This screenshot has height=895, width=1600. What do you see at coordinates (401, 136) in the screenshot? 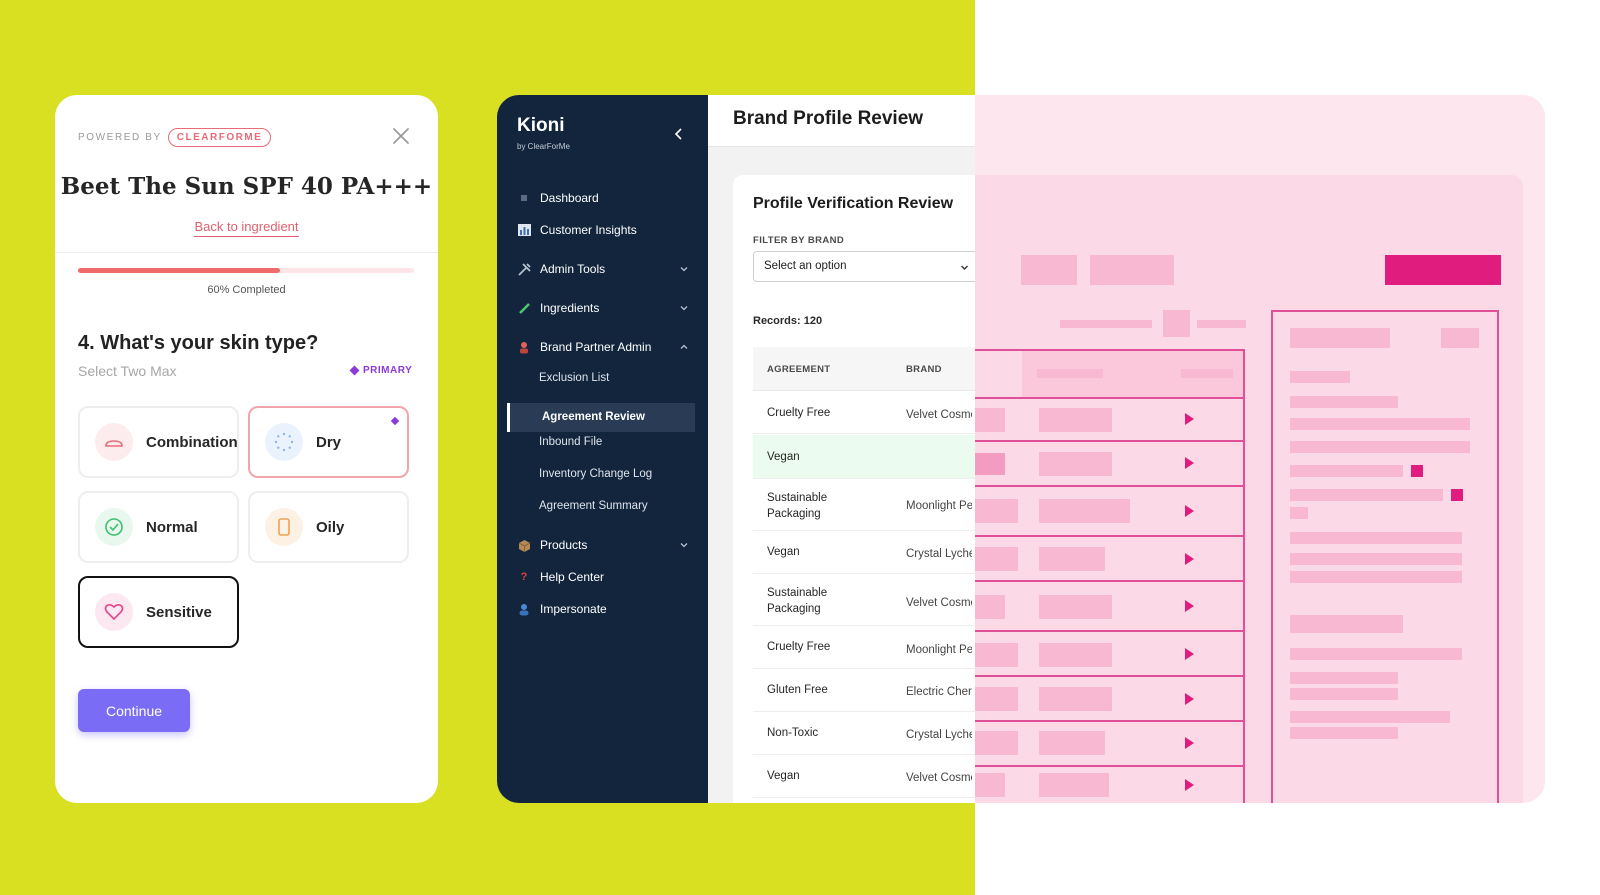
I see `close-icon` at bounding box center [401, 136].